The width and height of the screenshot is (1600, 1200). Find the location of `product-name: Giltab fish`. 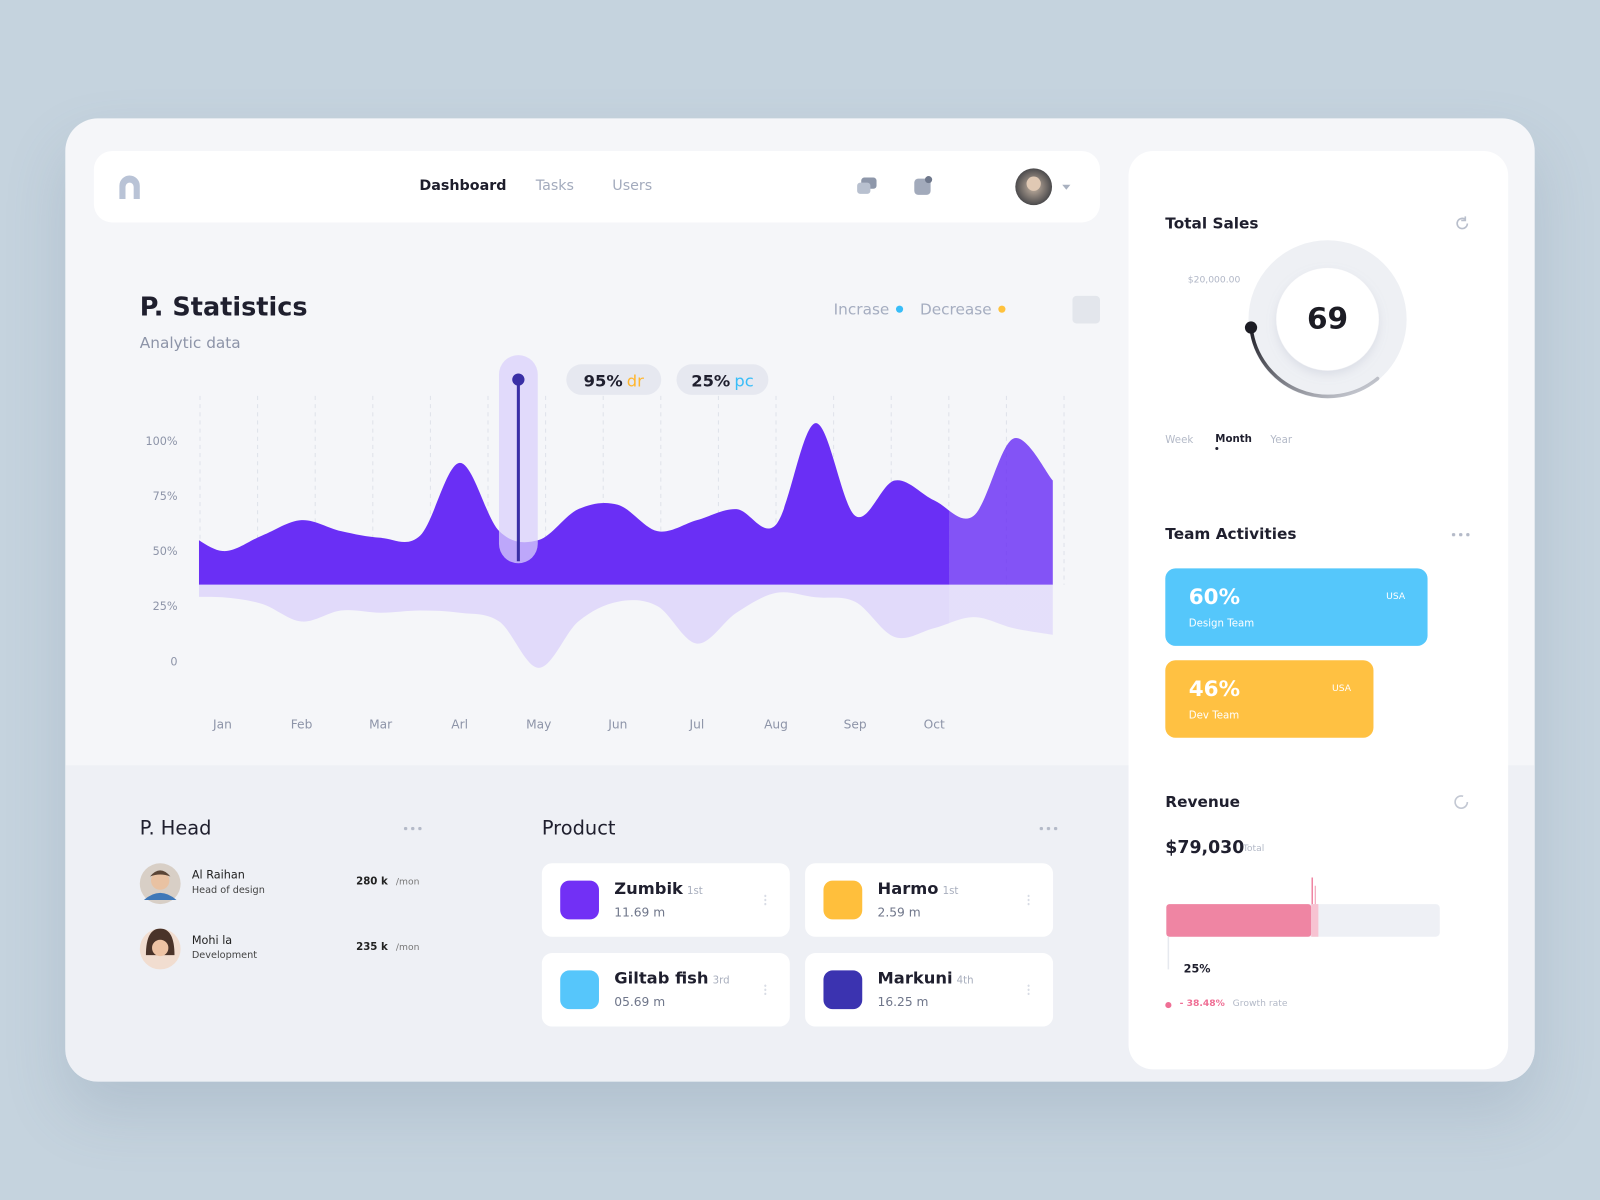

product-name: Giltab fish is located at coordinates (661, 978).